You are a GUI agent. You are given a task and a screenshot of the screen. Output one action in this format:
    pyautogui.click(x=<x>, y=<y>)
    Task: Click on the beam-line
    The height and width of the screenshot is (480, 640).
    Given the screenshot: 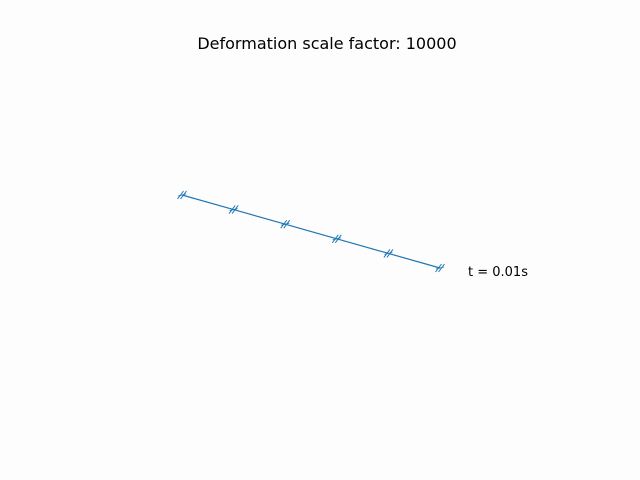 What is the action you would take?
    pyautogui.click(x=311, y=231)
    